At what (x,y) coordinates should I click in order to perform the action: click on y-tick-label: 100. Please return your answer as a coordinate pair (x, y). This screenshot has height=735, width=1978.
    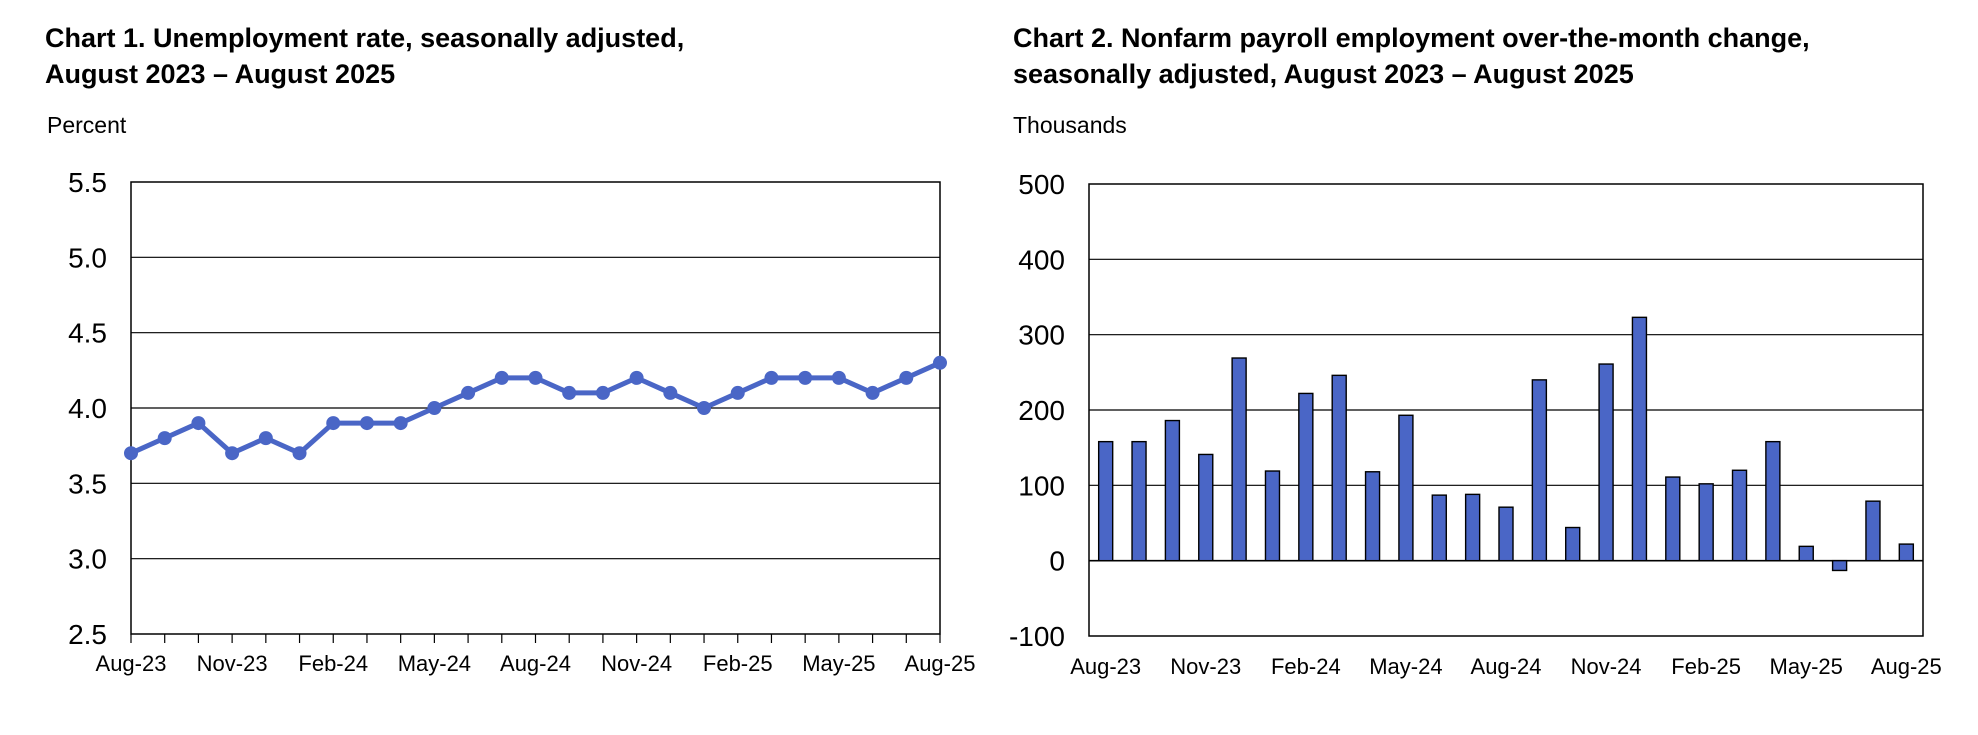
    Looking at the image, I should click on (1041, 485).